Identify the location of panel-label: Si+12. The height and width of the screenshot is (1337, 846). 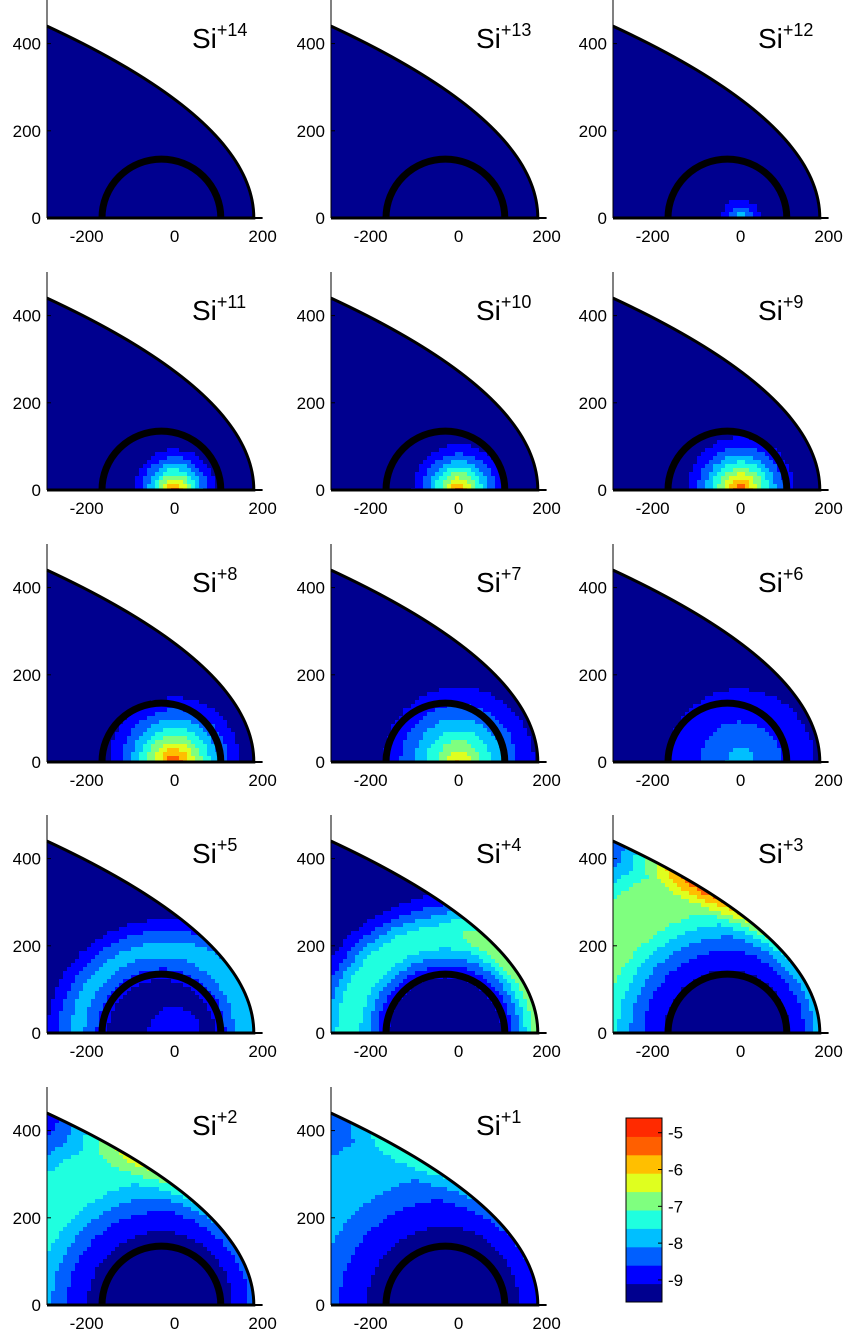
(785, 37).